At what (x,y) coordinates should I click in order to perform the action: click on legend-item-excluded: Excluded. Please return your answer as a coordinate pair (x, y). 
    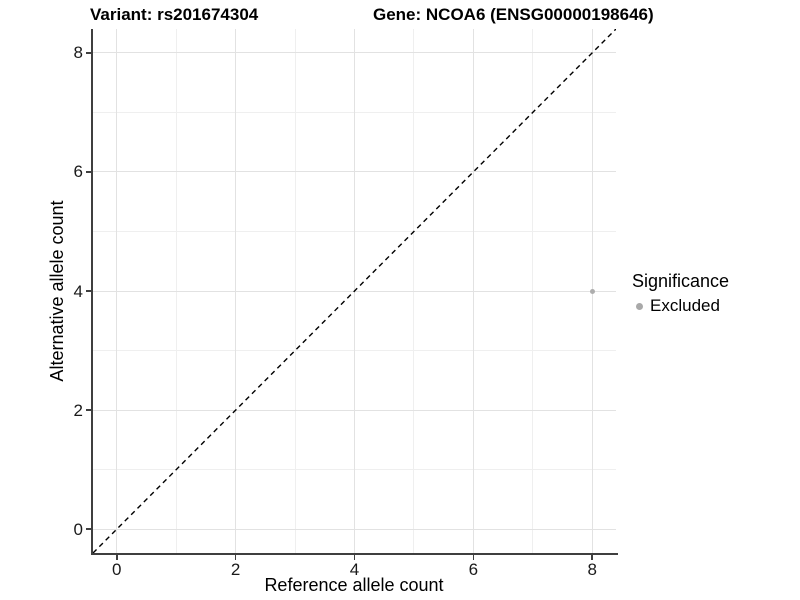
    Looking at the image, I should click on (680, 306).